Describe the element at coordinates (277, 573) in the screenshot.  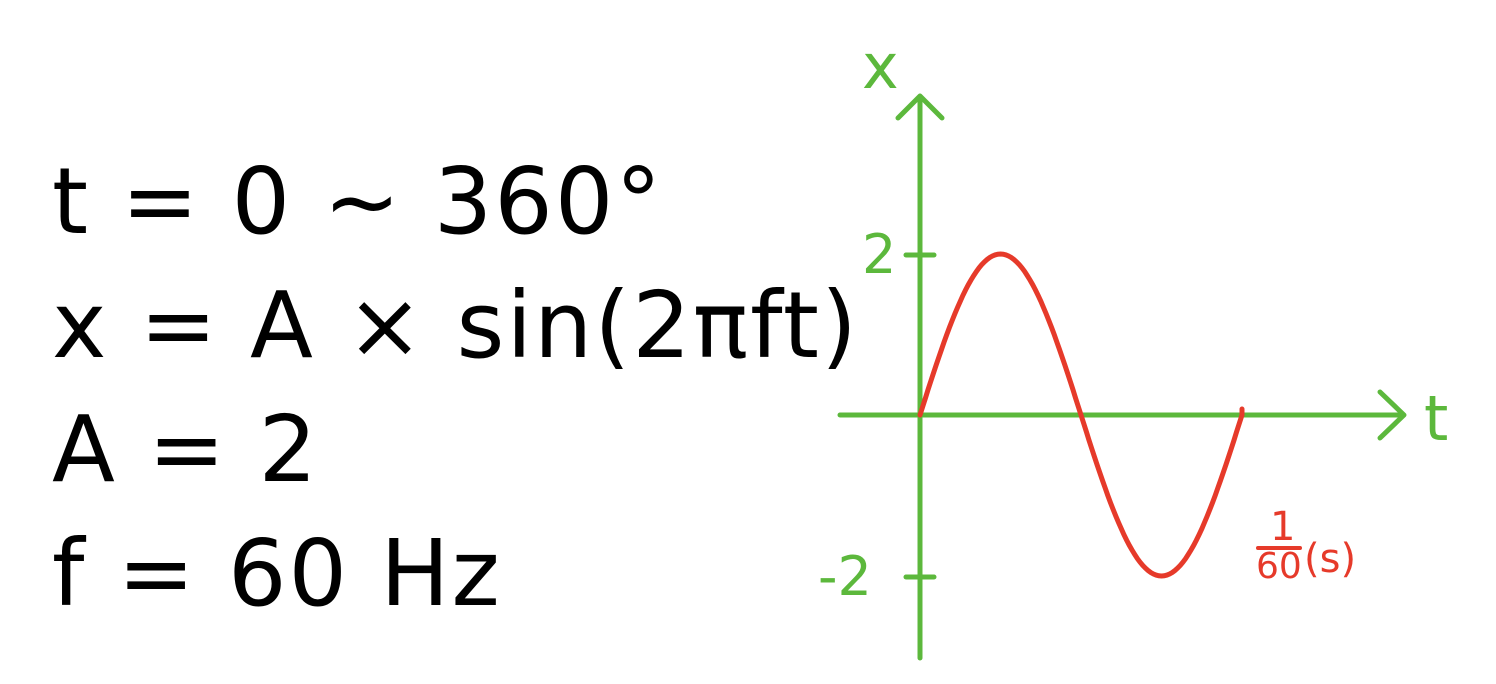
I see `equation-frequency: f = 60 Hz` at that location.